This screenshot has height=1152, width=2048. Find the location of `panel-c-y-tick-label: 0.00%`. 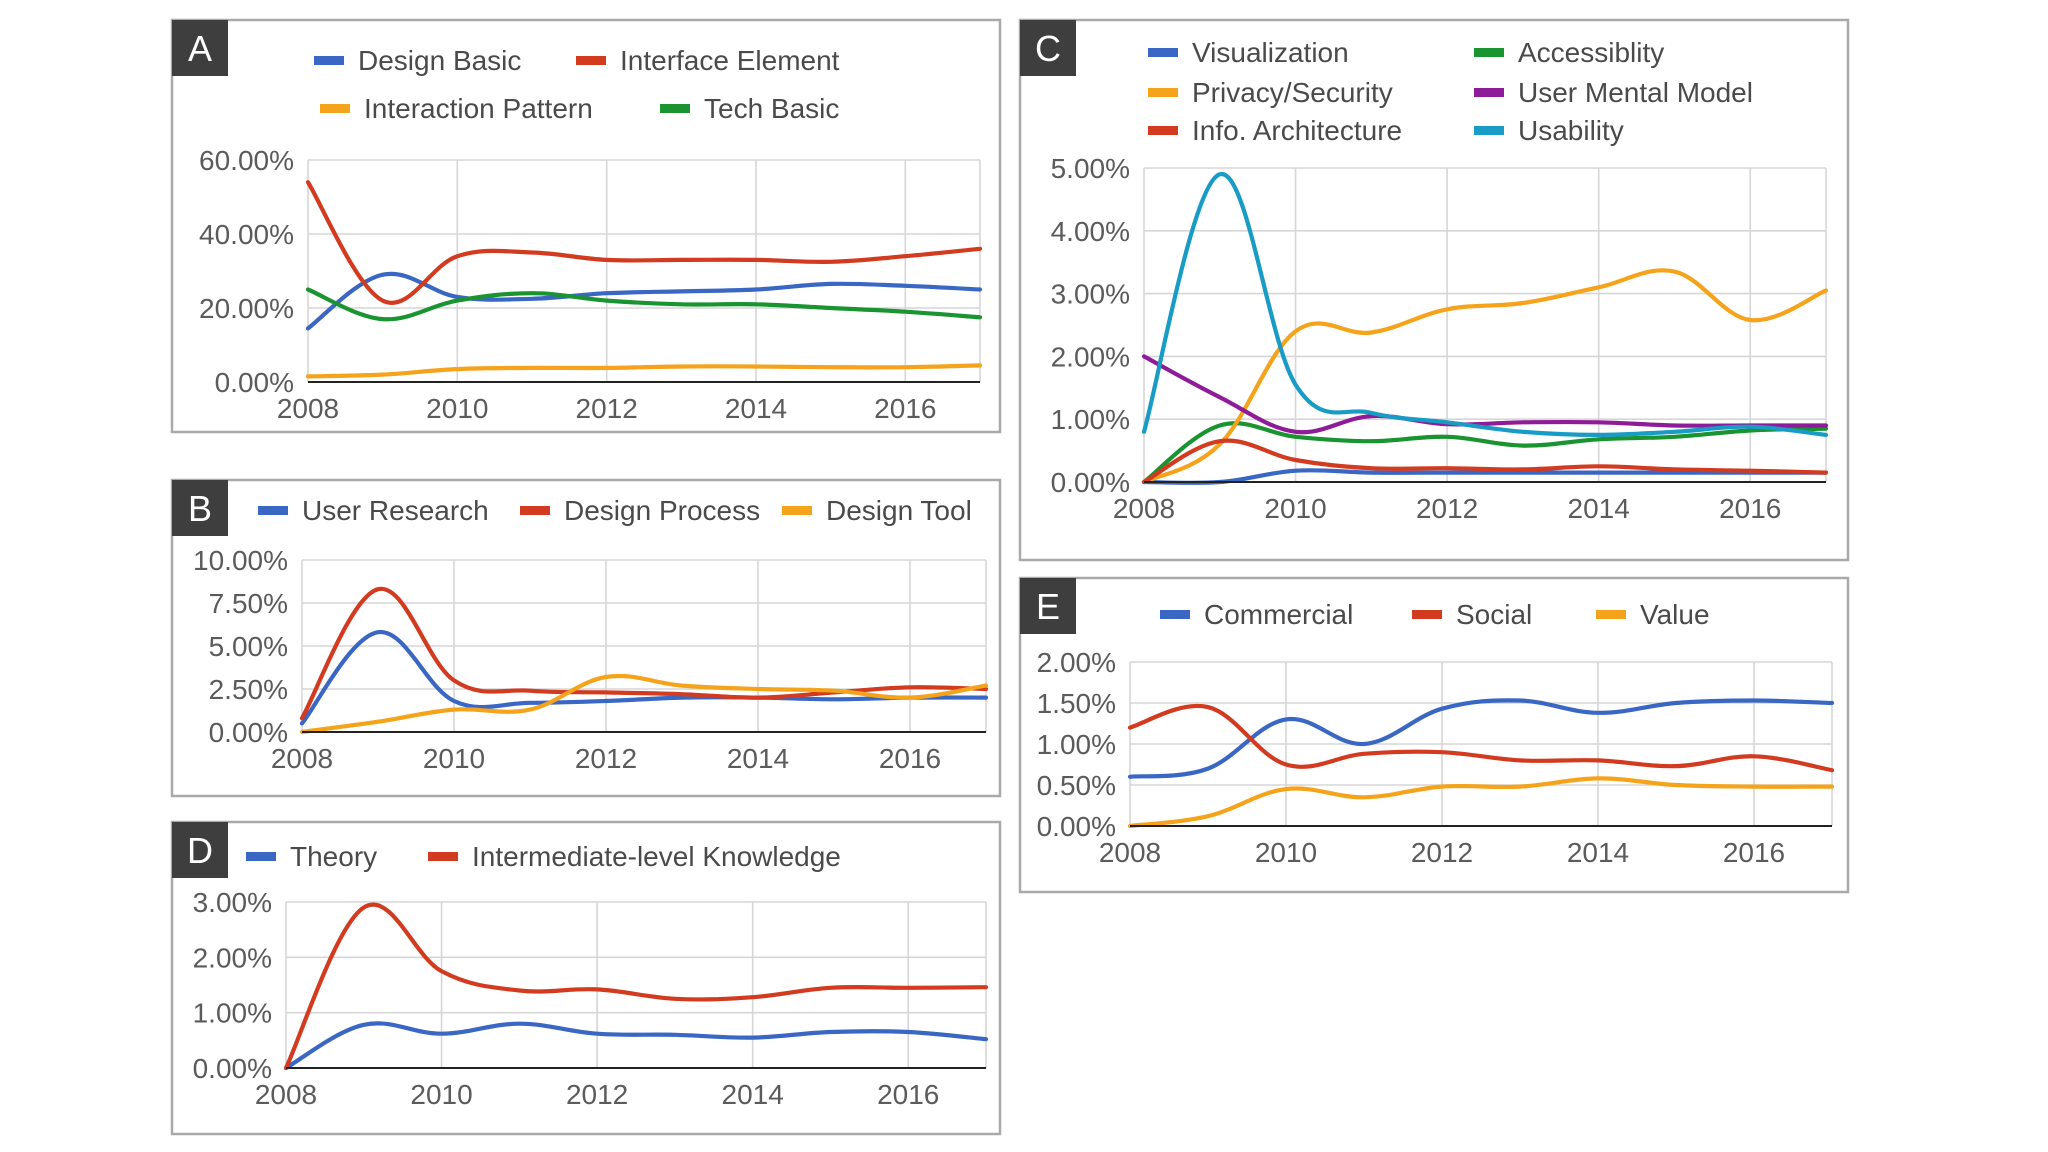

panel-c-y-tick-label: 0.00% is located at coordinates (1090, 482).